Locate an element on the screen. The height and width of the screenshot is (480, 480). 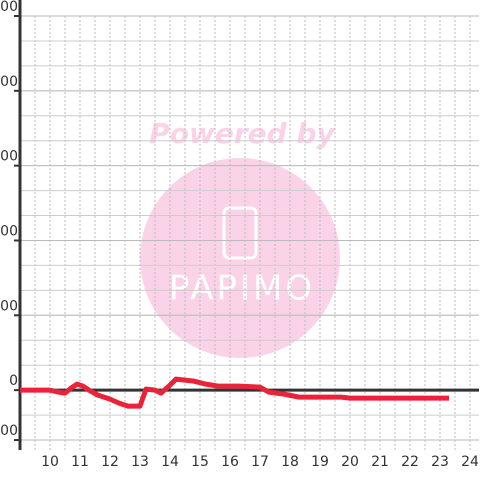
x-tick-label: 21 is located at coordinates (380, 462).